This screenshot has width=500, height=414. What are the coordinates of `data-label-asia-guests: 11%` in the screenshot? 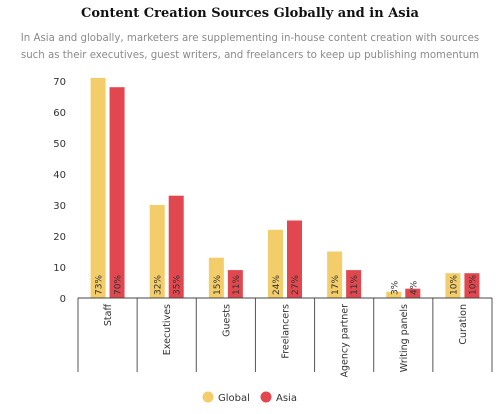 It's located at (237, 285).